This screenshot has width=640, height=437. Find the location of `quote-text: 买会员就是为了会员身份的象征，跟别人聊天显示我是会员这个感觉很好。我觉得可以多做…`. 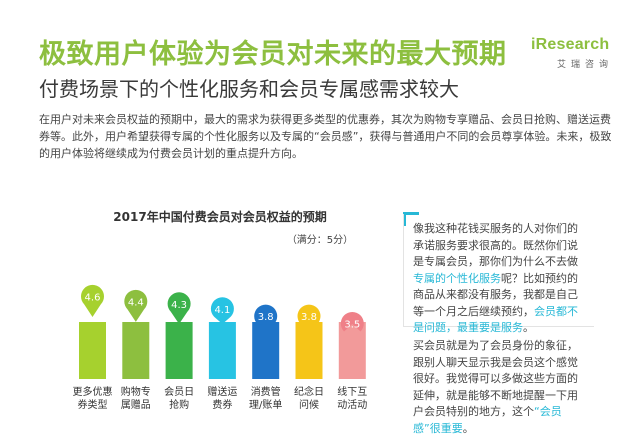

quote-text: 买会员就是为了会员身份的象征，跟别人聊天显示我是会员这个感觉很好。我觉得可以多做… is located at coordinates (495, 378).